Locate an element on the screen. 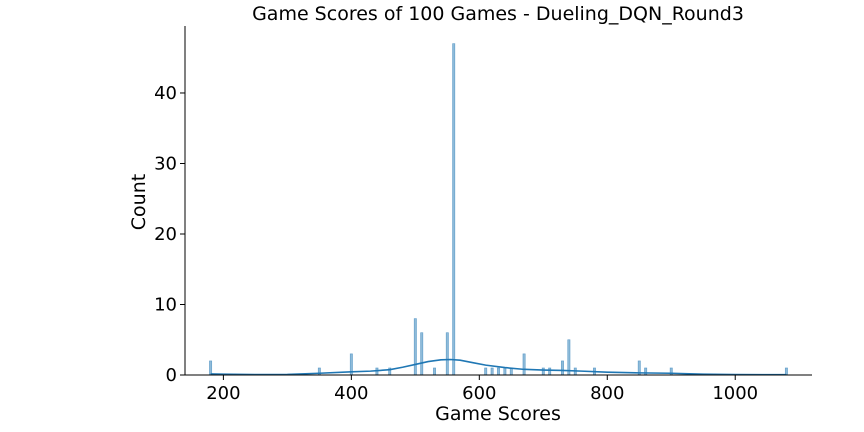 The image size is (864, 432). y-tick-label: 20 is located at coordinates (165, 234).